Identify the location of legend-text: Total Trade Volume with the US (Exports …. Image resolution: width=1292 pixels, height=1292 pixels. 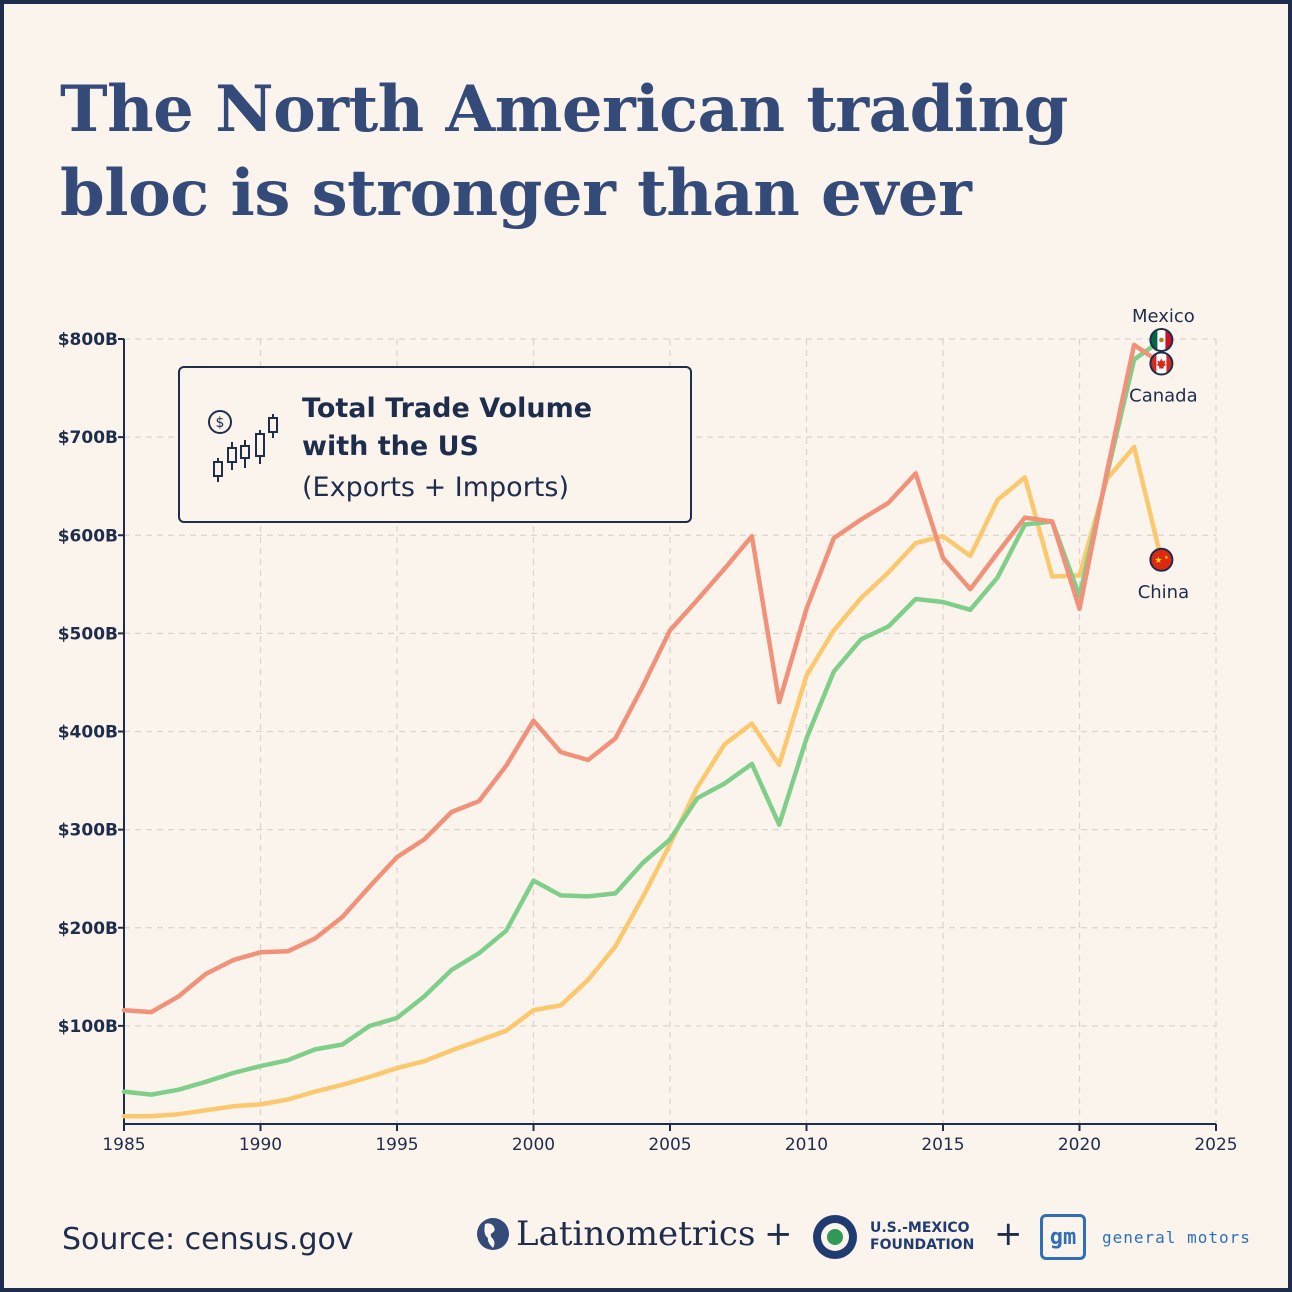
(447, 450).